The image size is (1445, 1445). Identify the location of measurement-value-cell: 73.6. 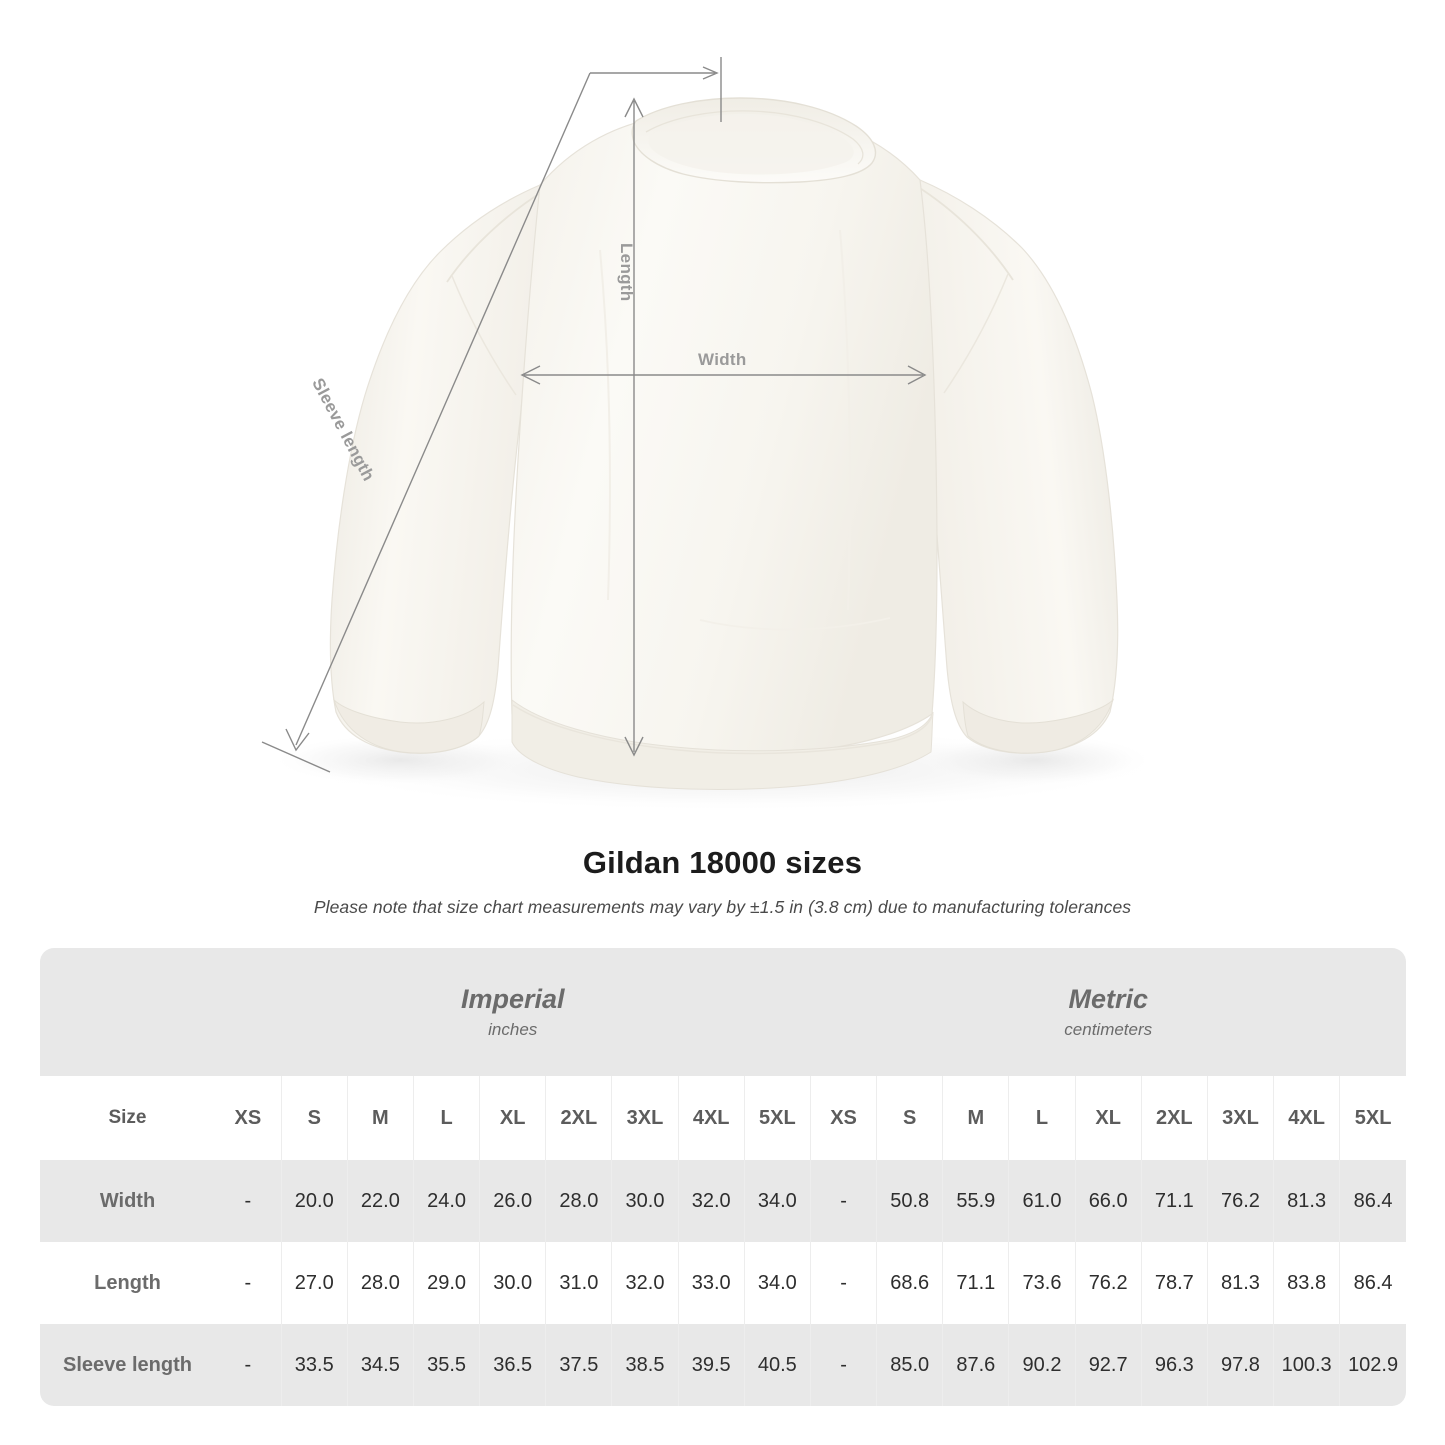
(1042, 1283).